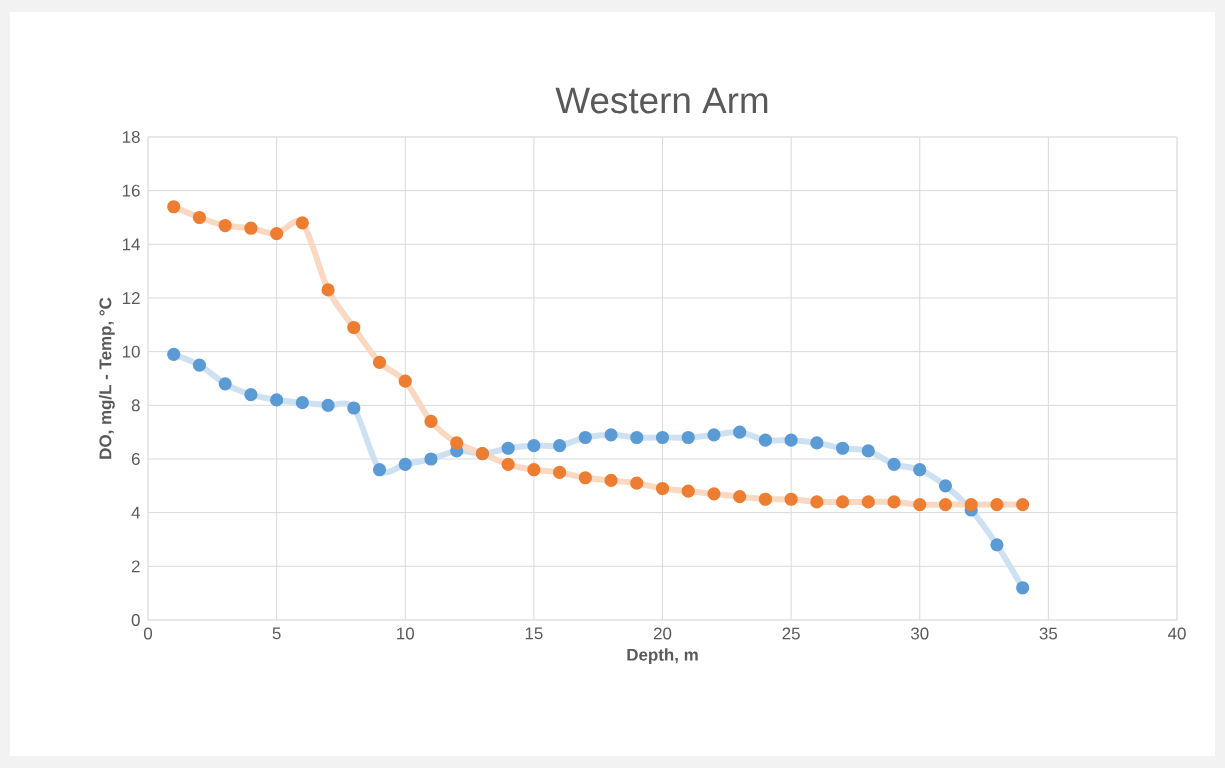 The width and height of the screenshot is (1225, 768). I want to click on x-axis-title: Depth, m, so click(662, 656).